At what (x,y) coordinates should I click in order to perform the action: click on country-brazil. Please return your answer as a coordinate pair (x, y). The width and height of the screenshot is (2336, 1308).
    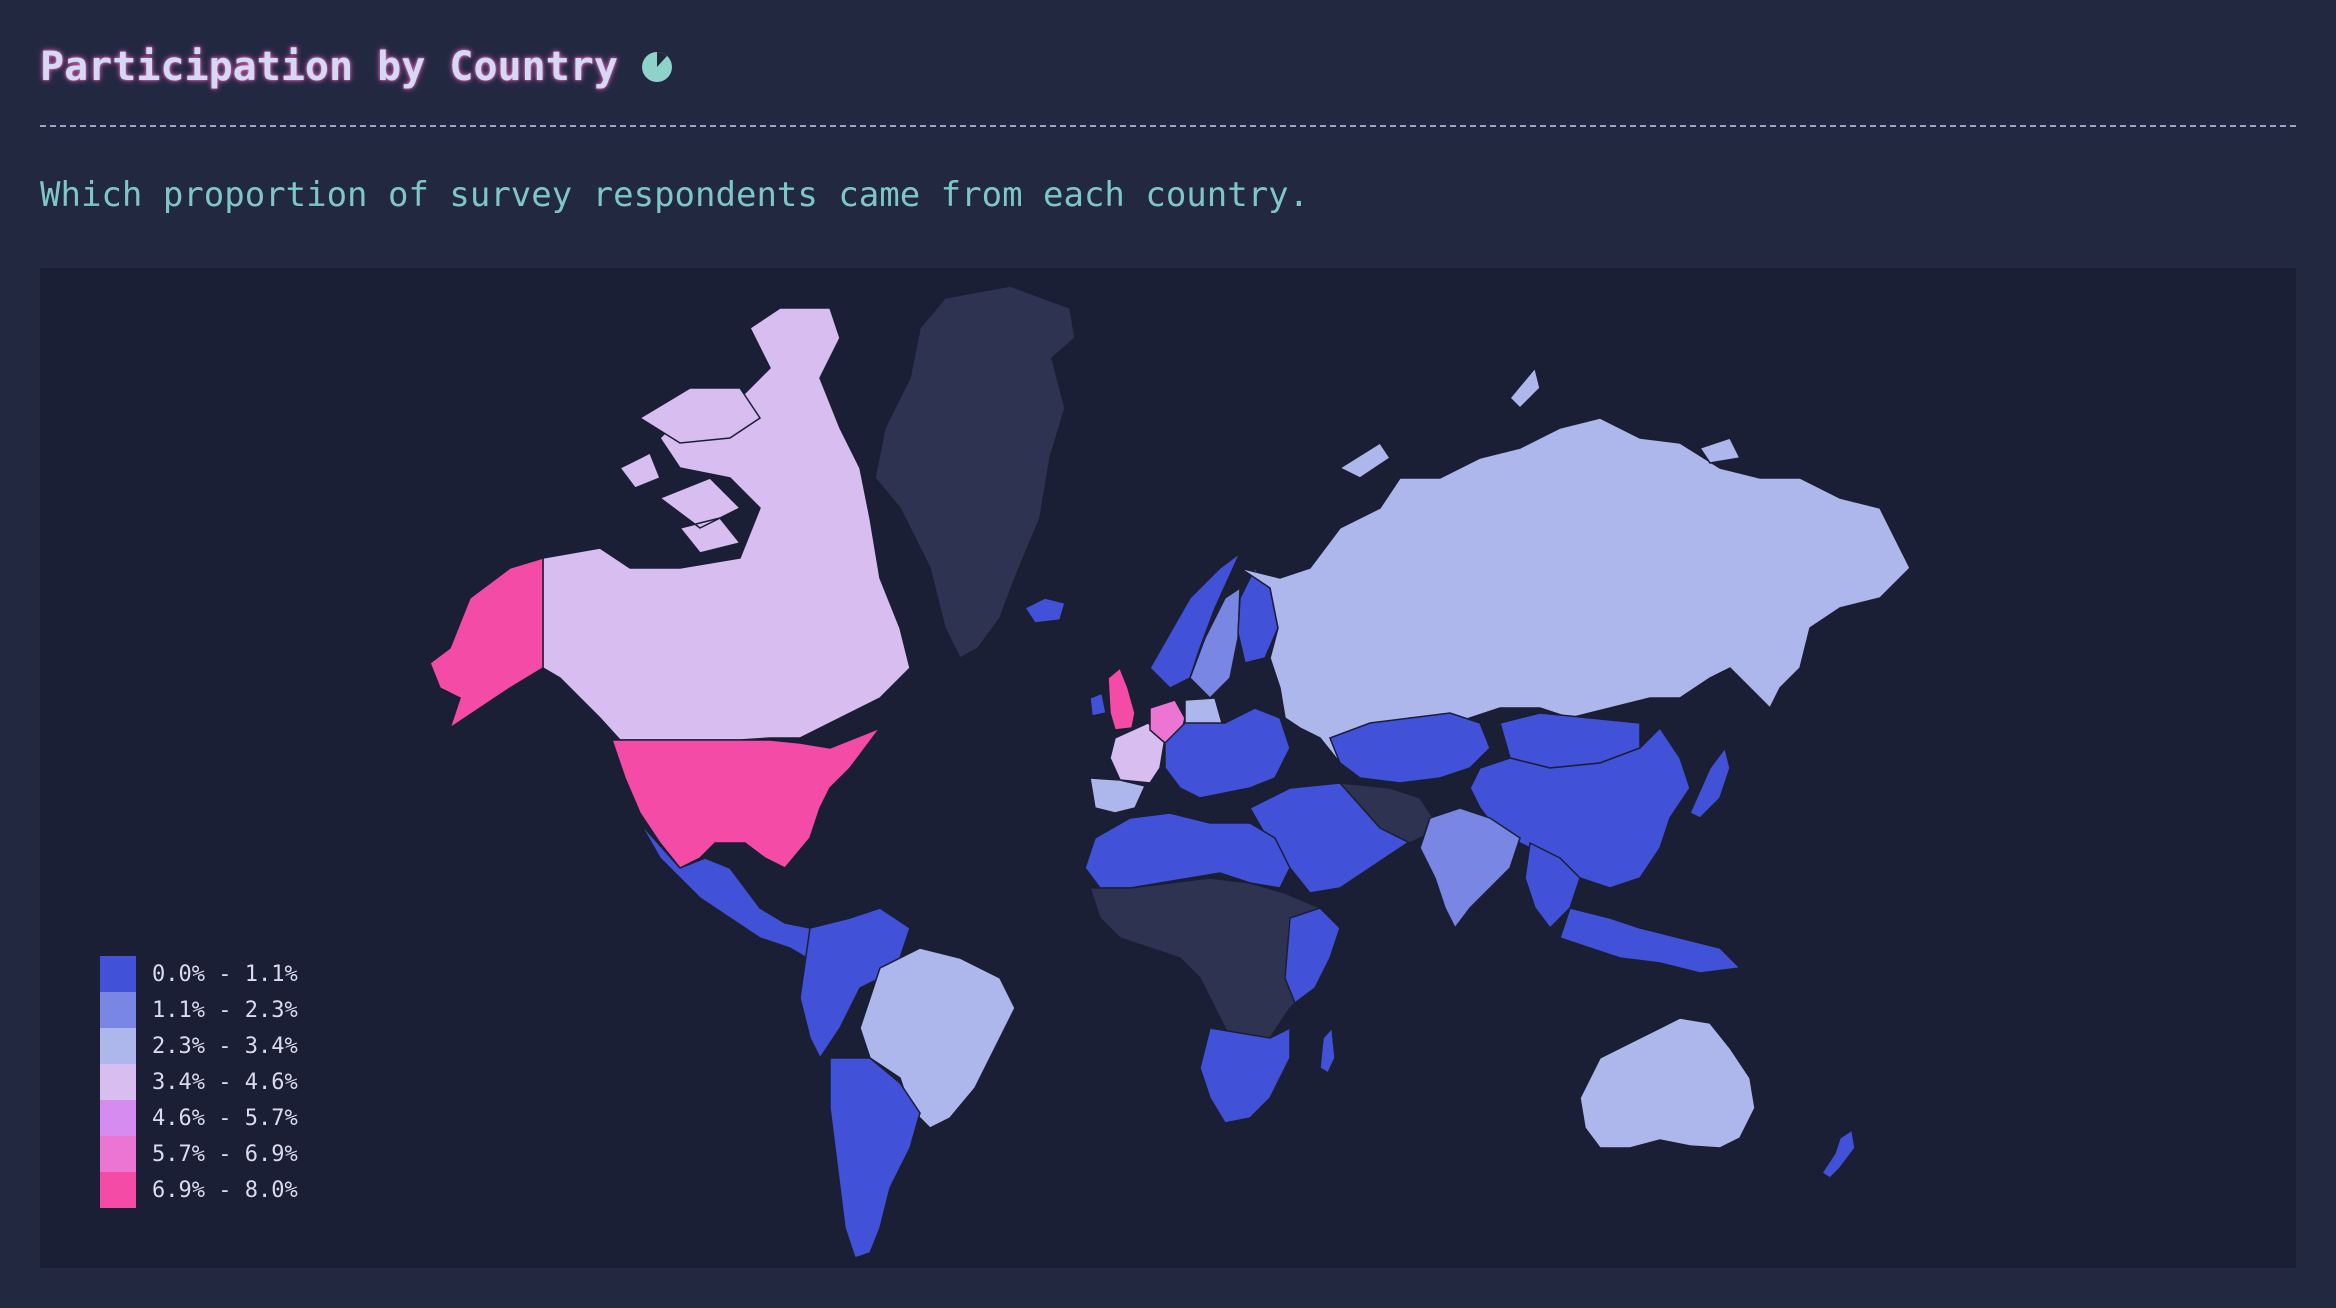
    Looking at the image, I should click on (937, 1038).